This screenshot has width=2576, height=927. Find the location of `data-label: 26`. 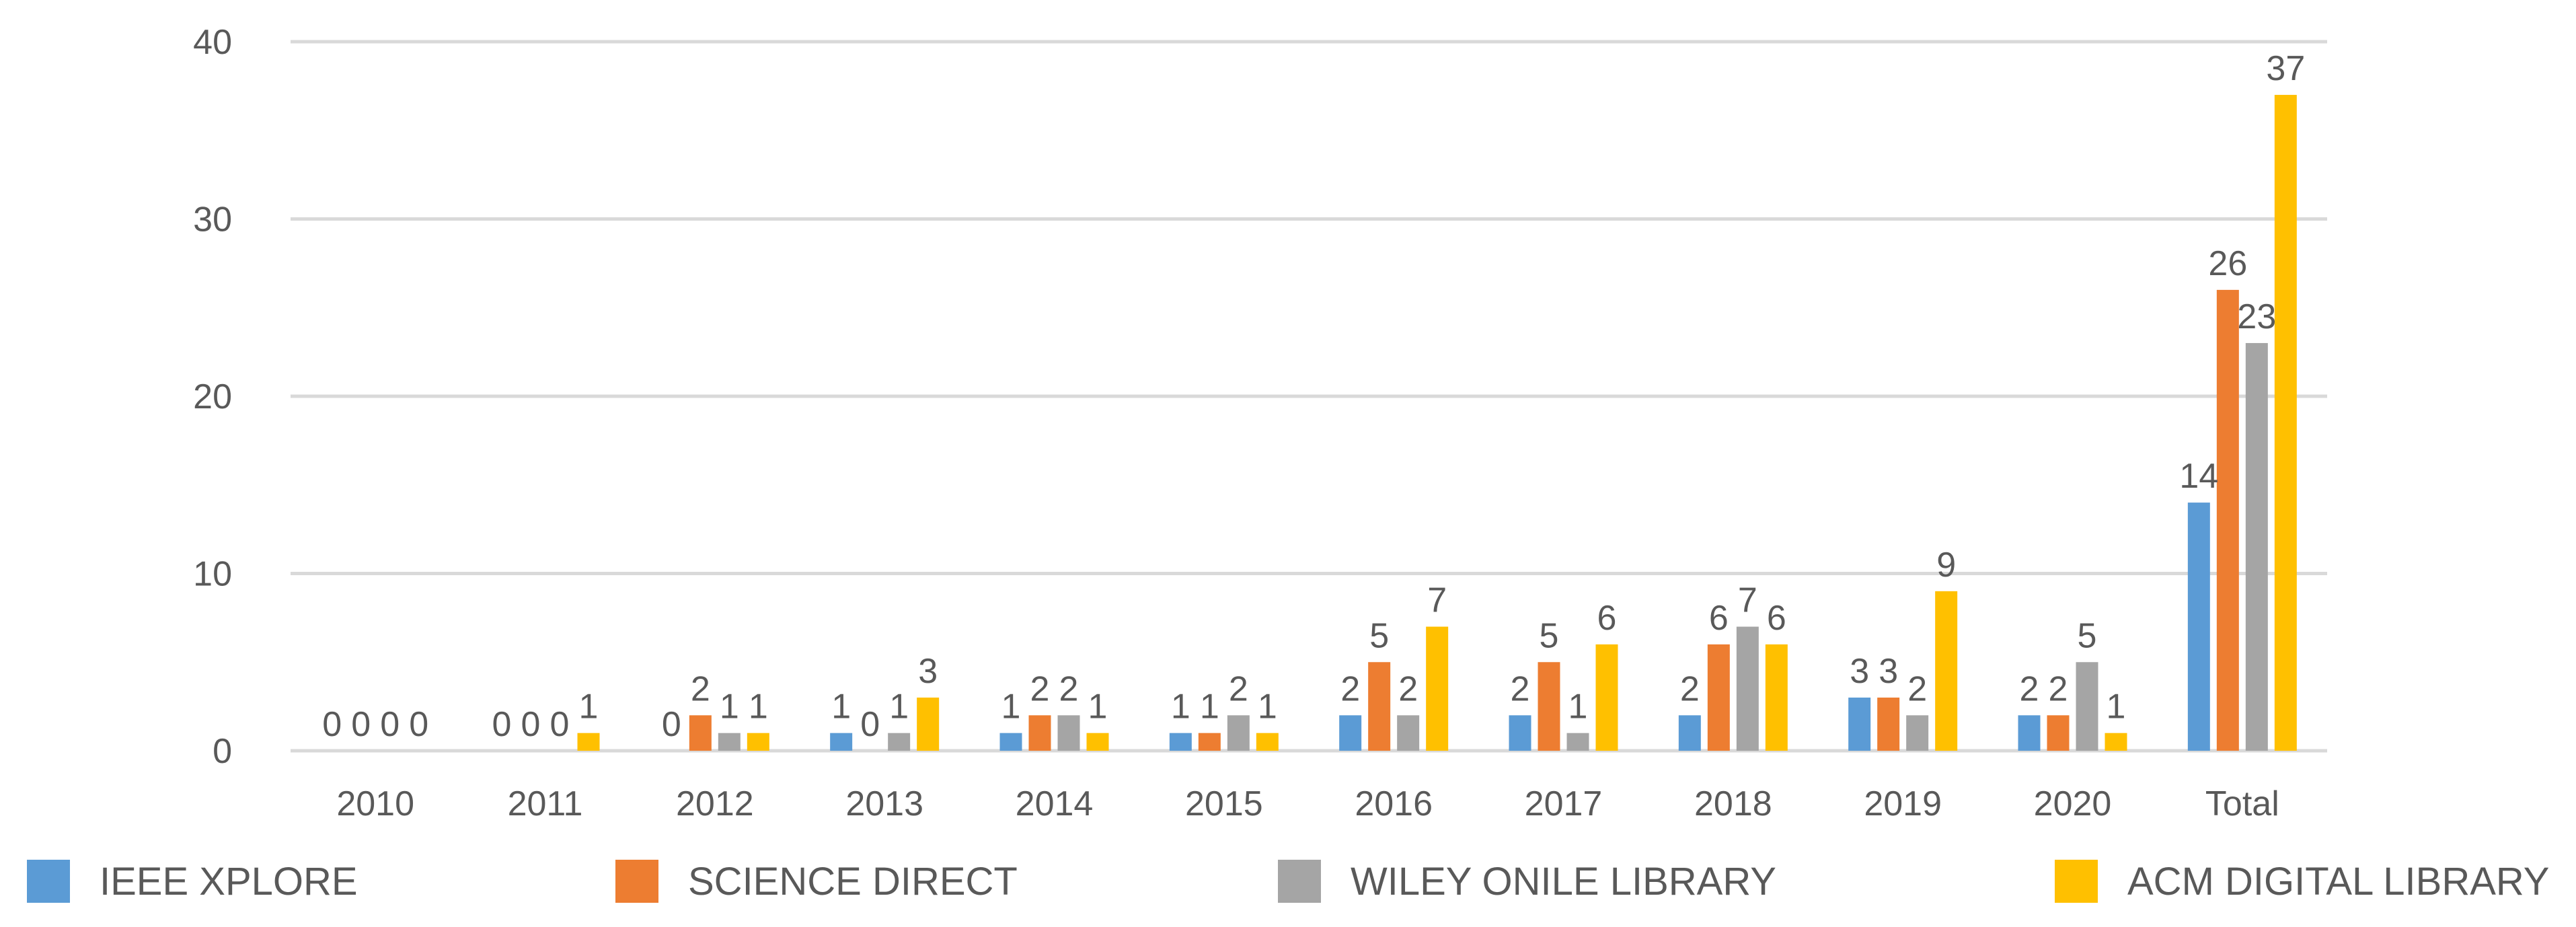

data-label: 26 is located at coordinates (2227, 263).